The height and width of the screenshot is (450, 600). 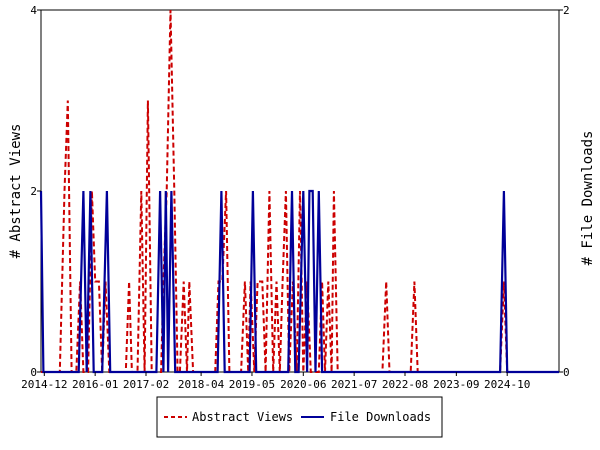 I want to click on legend: Abstract Views File Downloads, so click(x=299, y=417).